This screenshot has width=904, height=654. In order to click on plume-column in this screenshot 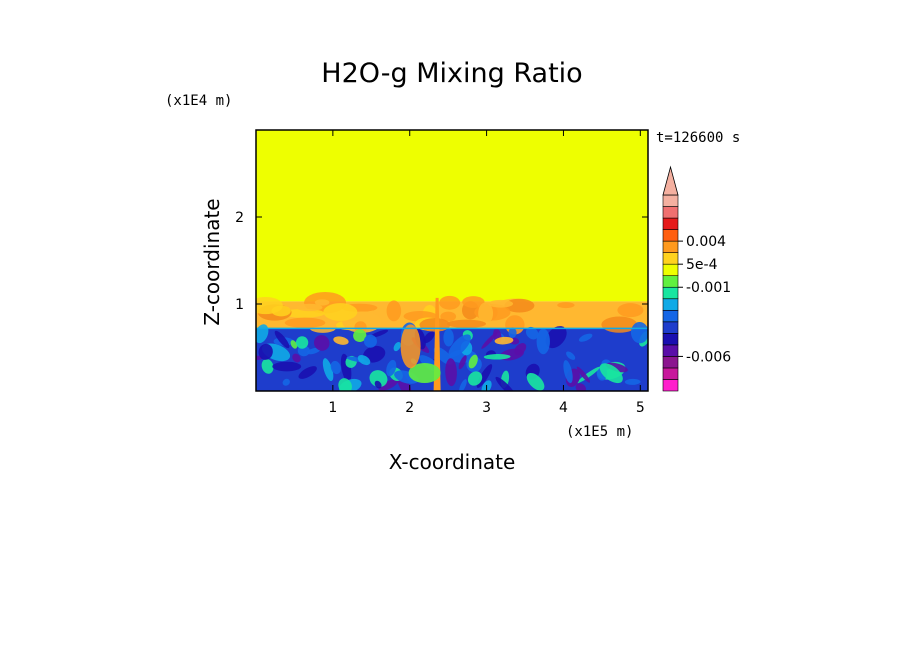, I will do `click(410, 346)`.